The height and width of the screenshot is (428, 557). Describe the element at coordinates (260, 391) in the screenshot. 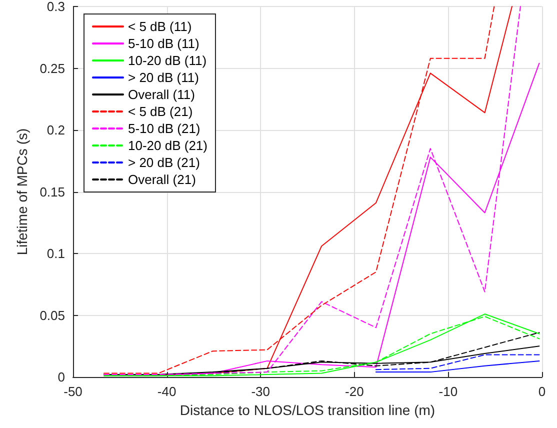

I see `x-tick-label: -30` at that location.